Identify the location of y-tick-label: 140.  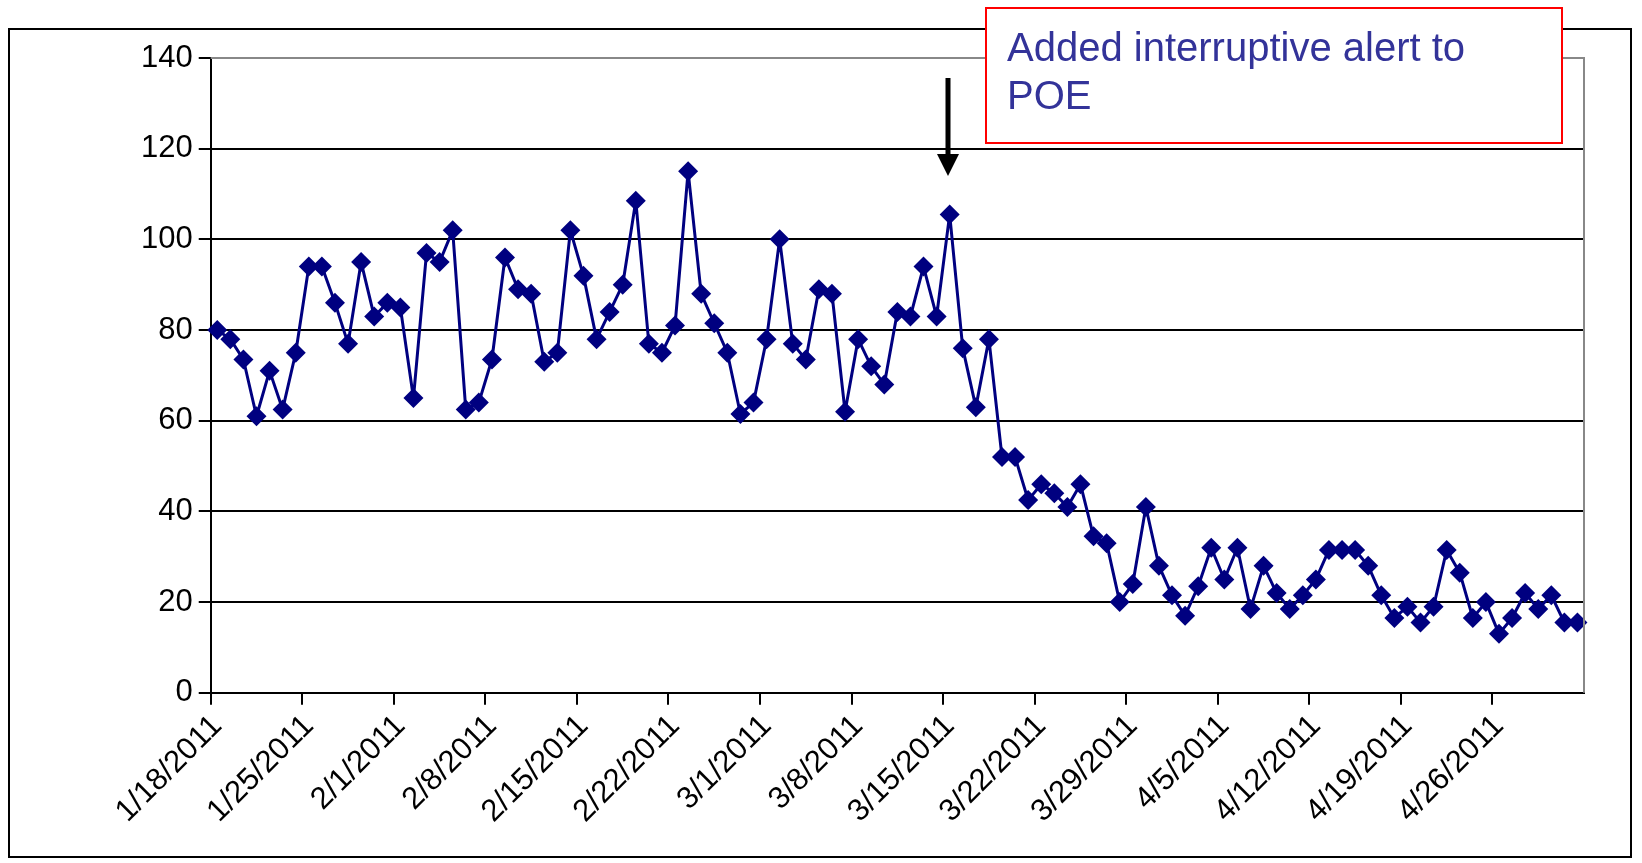
(166, 56).